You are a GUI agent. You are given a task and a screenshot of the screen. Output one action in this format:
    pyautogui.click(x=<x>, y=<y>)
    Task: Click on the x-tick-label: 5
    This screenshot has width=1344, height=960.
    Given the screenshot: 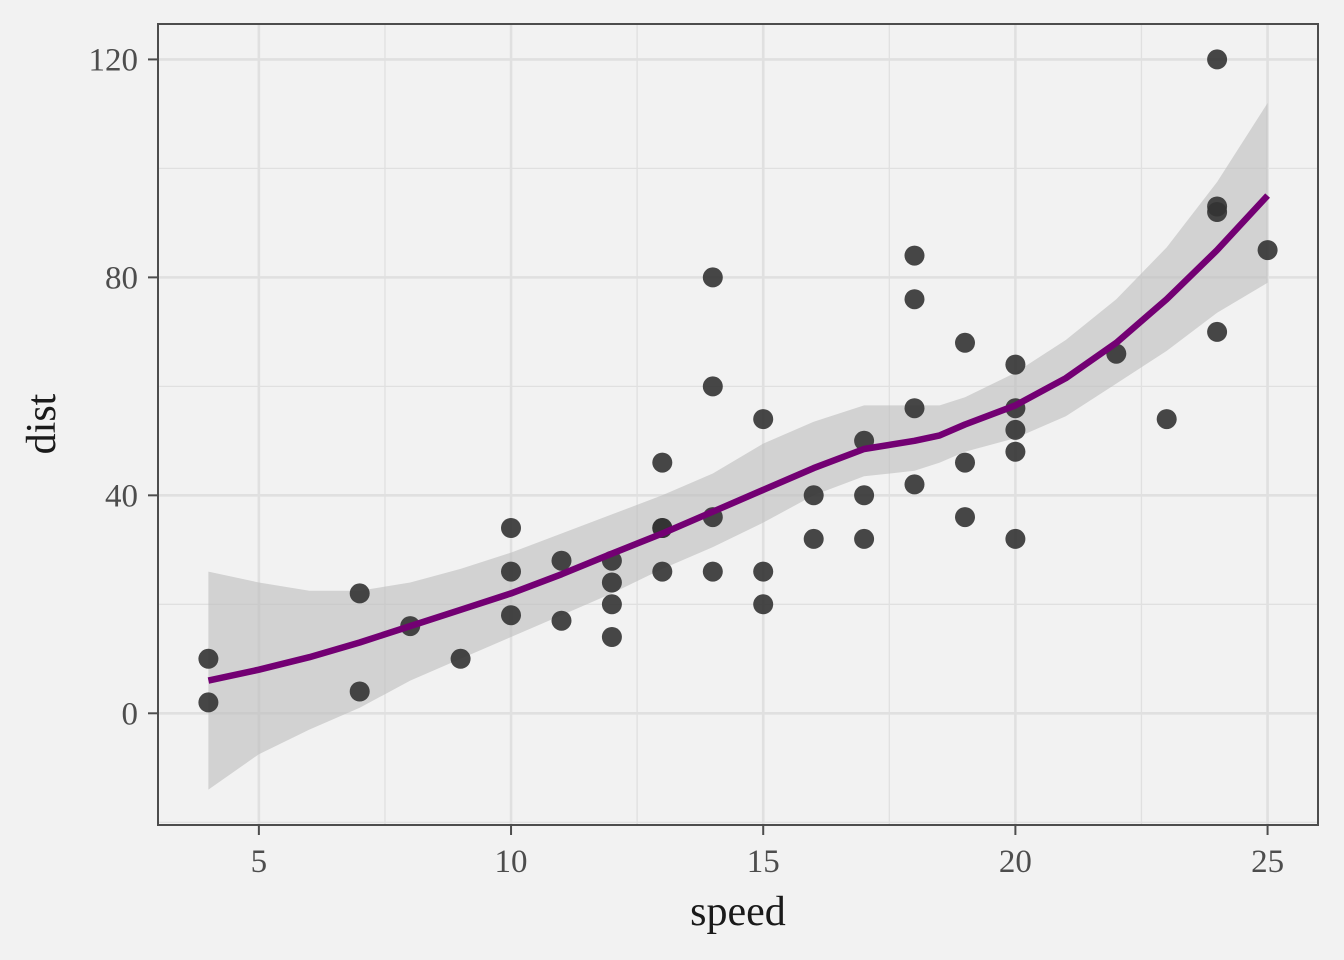 What is the action you would take?
    pyautogui.click(x=259, y=862)
    